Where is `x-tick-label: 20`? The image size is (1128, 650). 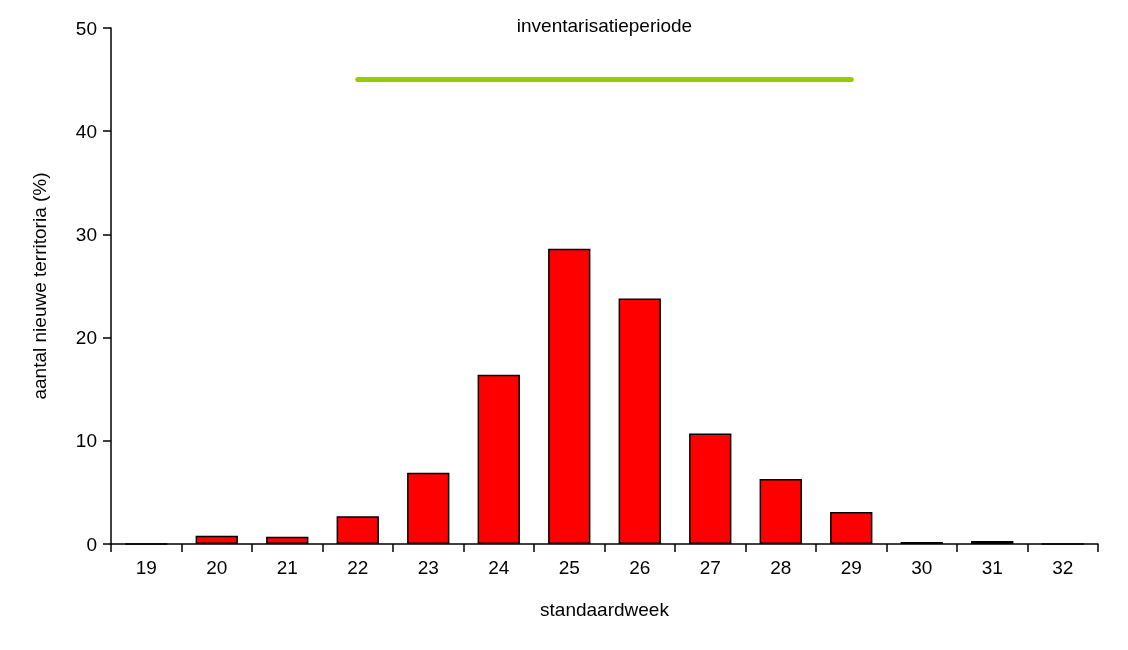
x-tick-label: 20 is located at coordinates (217, 567).